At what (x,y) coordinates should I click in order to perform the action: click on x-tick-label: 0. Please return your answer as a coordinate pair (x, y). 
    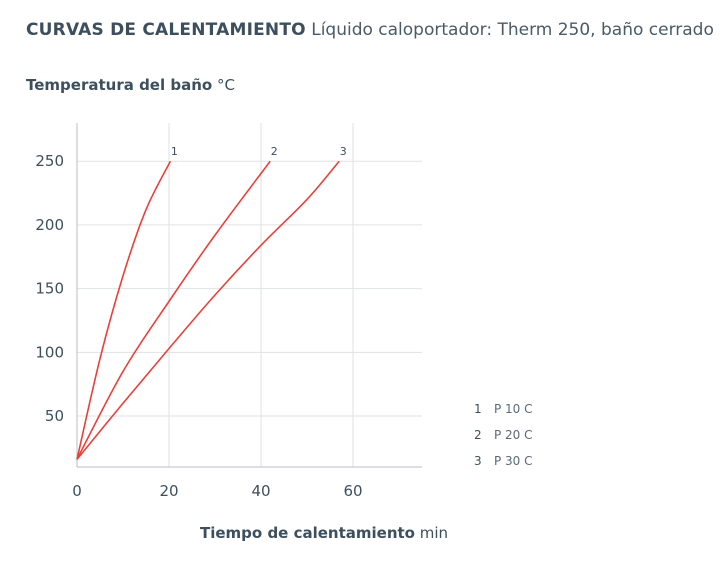
    Looking at the image, I should click on (77, 491).